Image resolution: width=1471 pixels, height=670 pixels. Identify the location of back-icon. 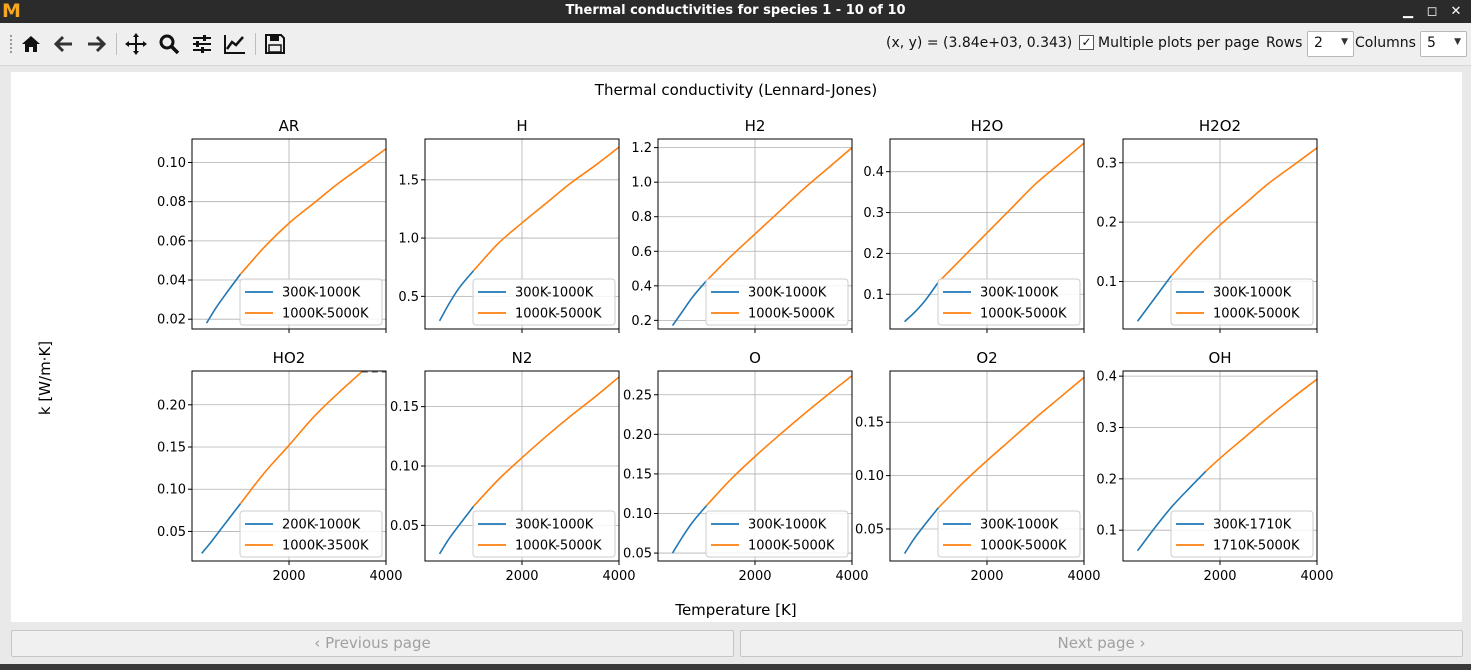
(62, 44).